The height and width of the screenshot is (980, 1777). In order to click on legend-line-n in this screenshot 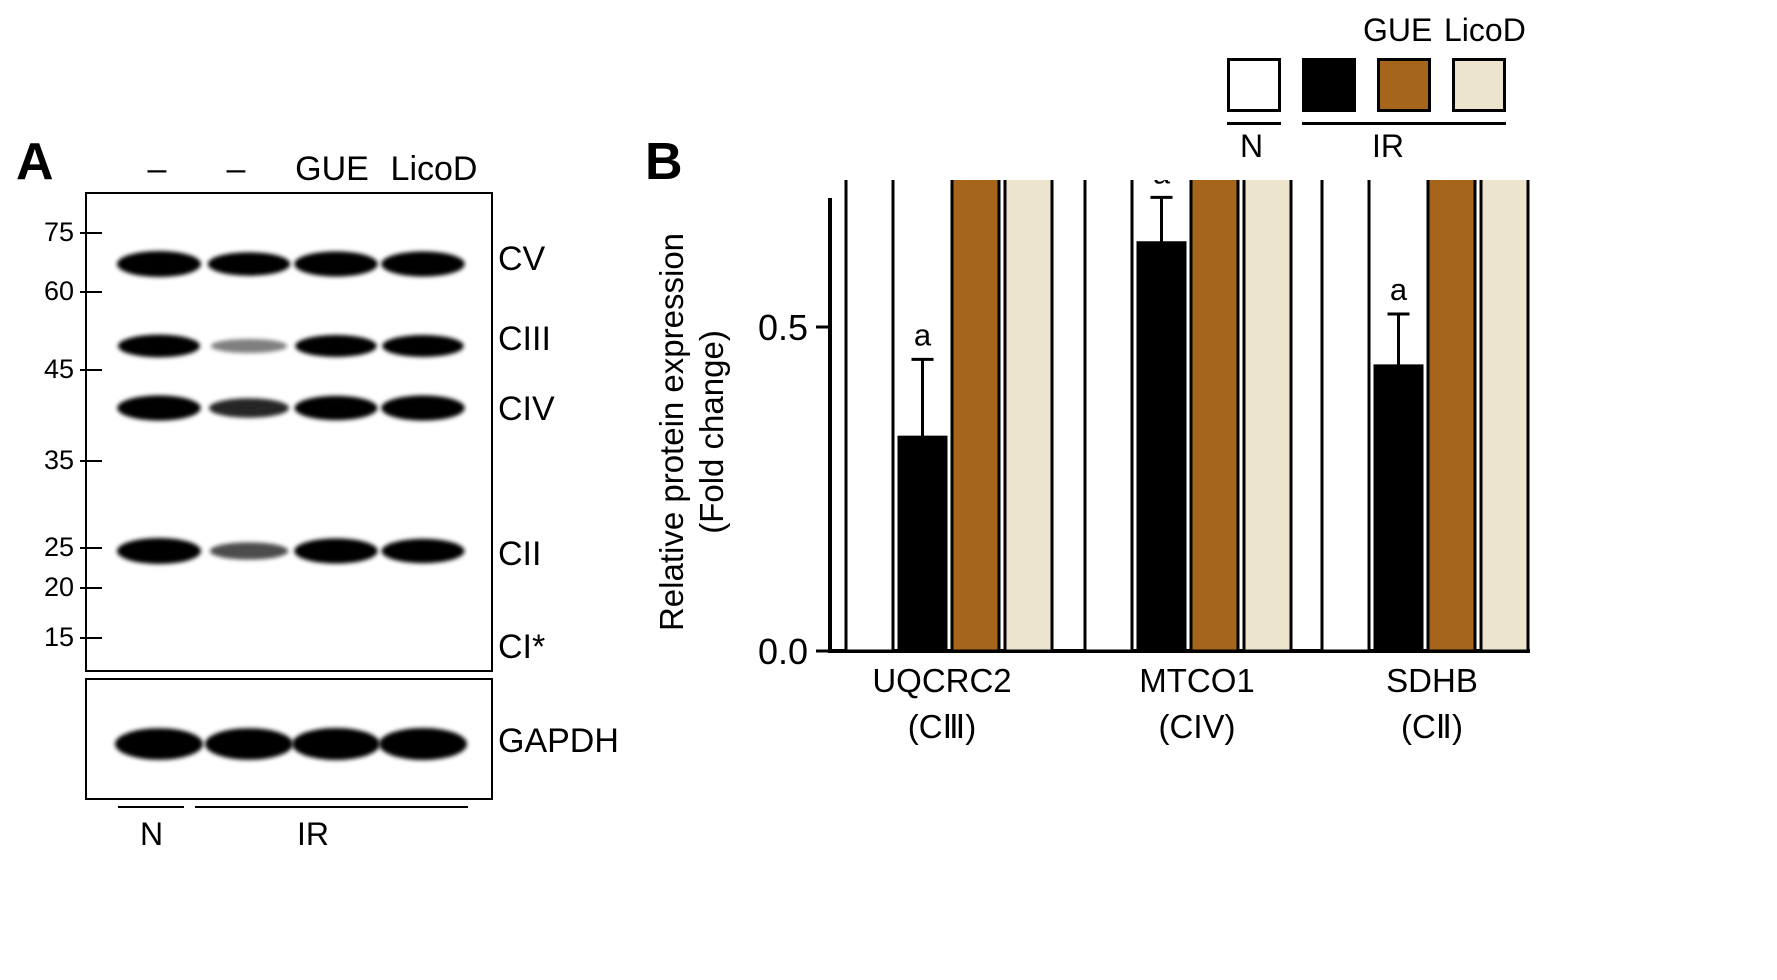, I will do `click(1254, 123)`.